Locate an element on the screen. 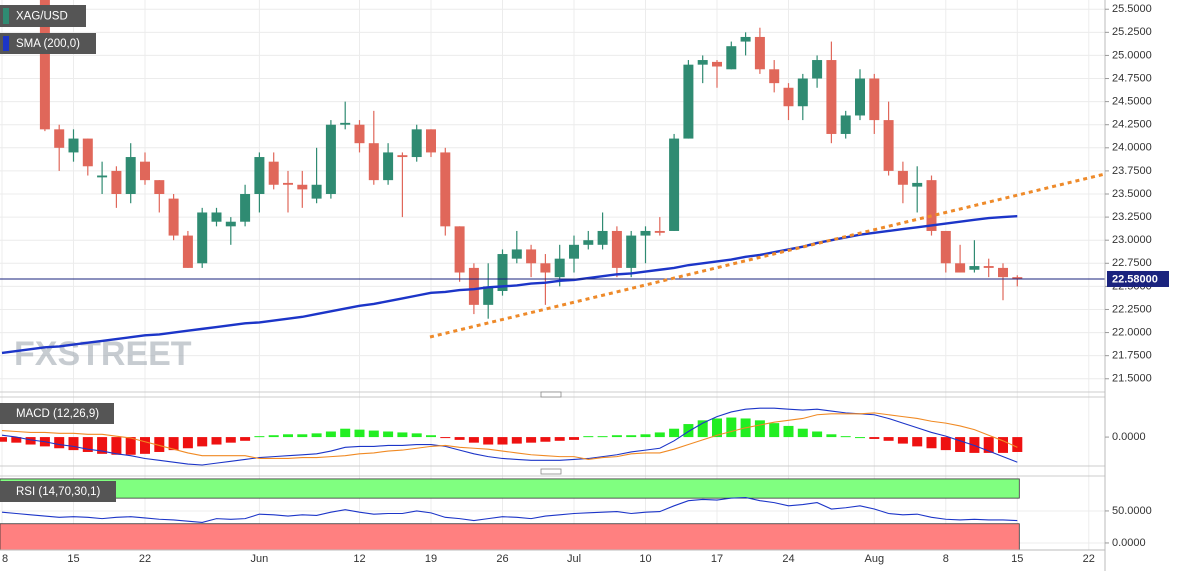  legend-label: XAG/USD is located at coordinates (42, 17).